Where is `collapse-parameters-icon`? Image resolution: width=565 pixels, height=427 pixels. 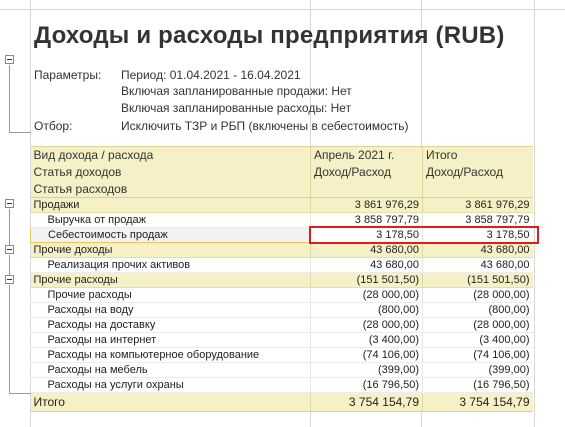
collapse-parameters-icon is located at coordinates (9, 59).